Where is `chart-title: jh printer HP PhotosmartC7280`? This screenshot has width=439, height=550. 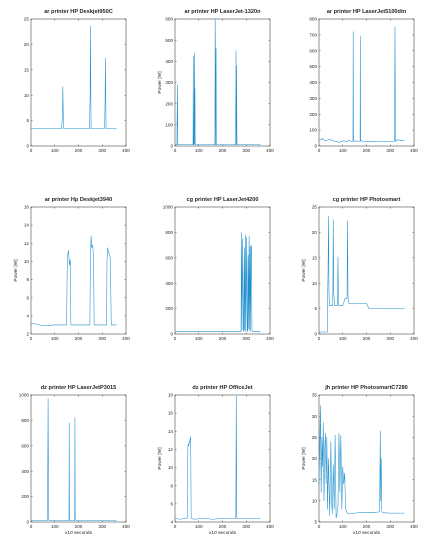 chart-title: jh printer HP PhotosmartC7280 is located at coordinates (366, 388).